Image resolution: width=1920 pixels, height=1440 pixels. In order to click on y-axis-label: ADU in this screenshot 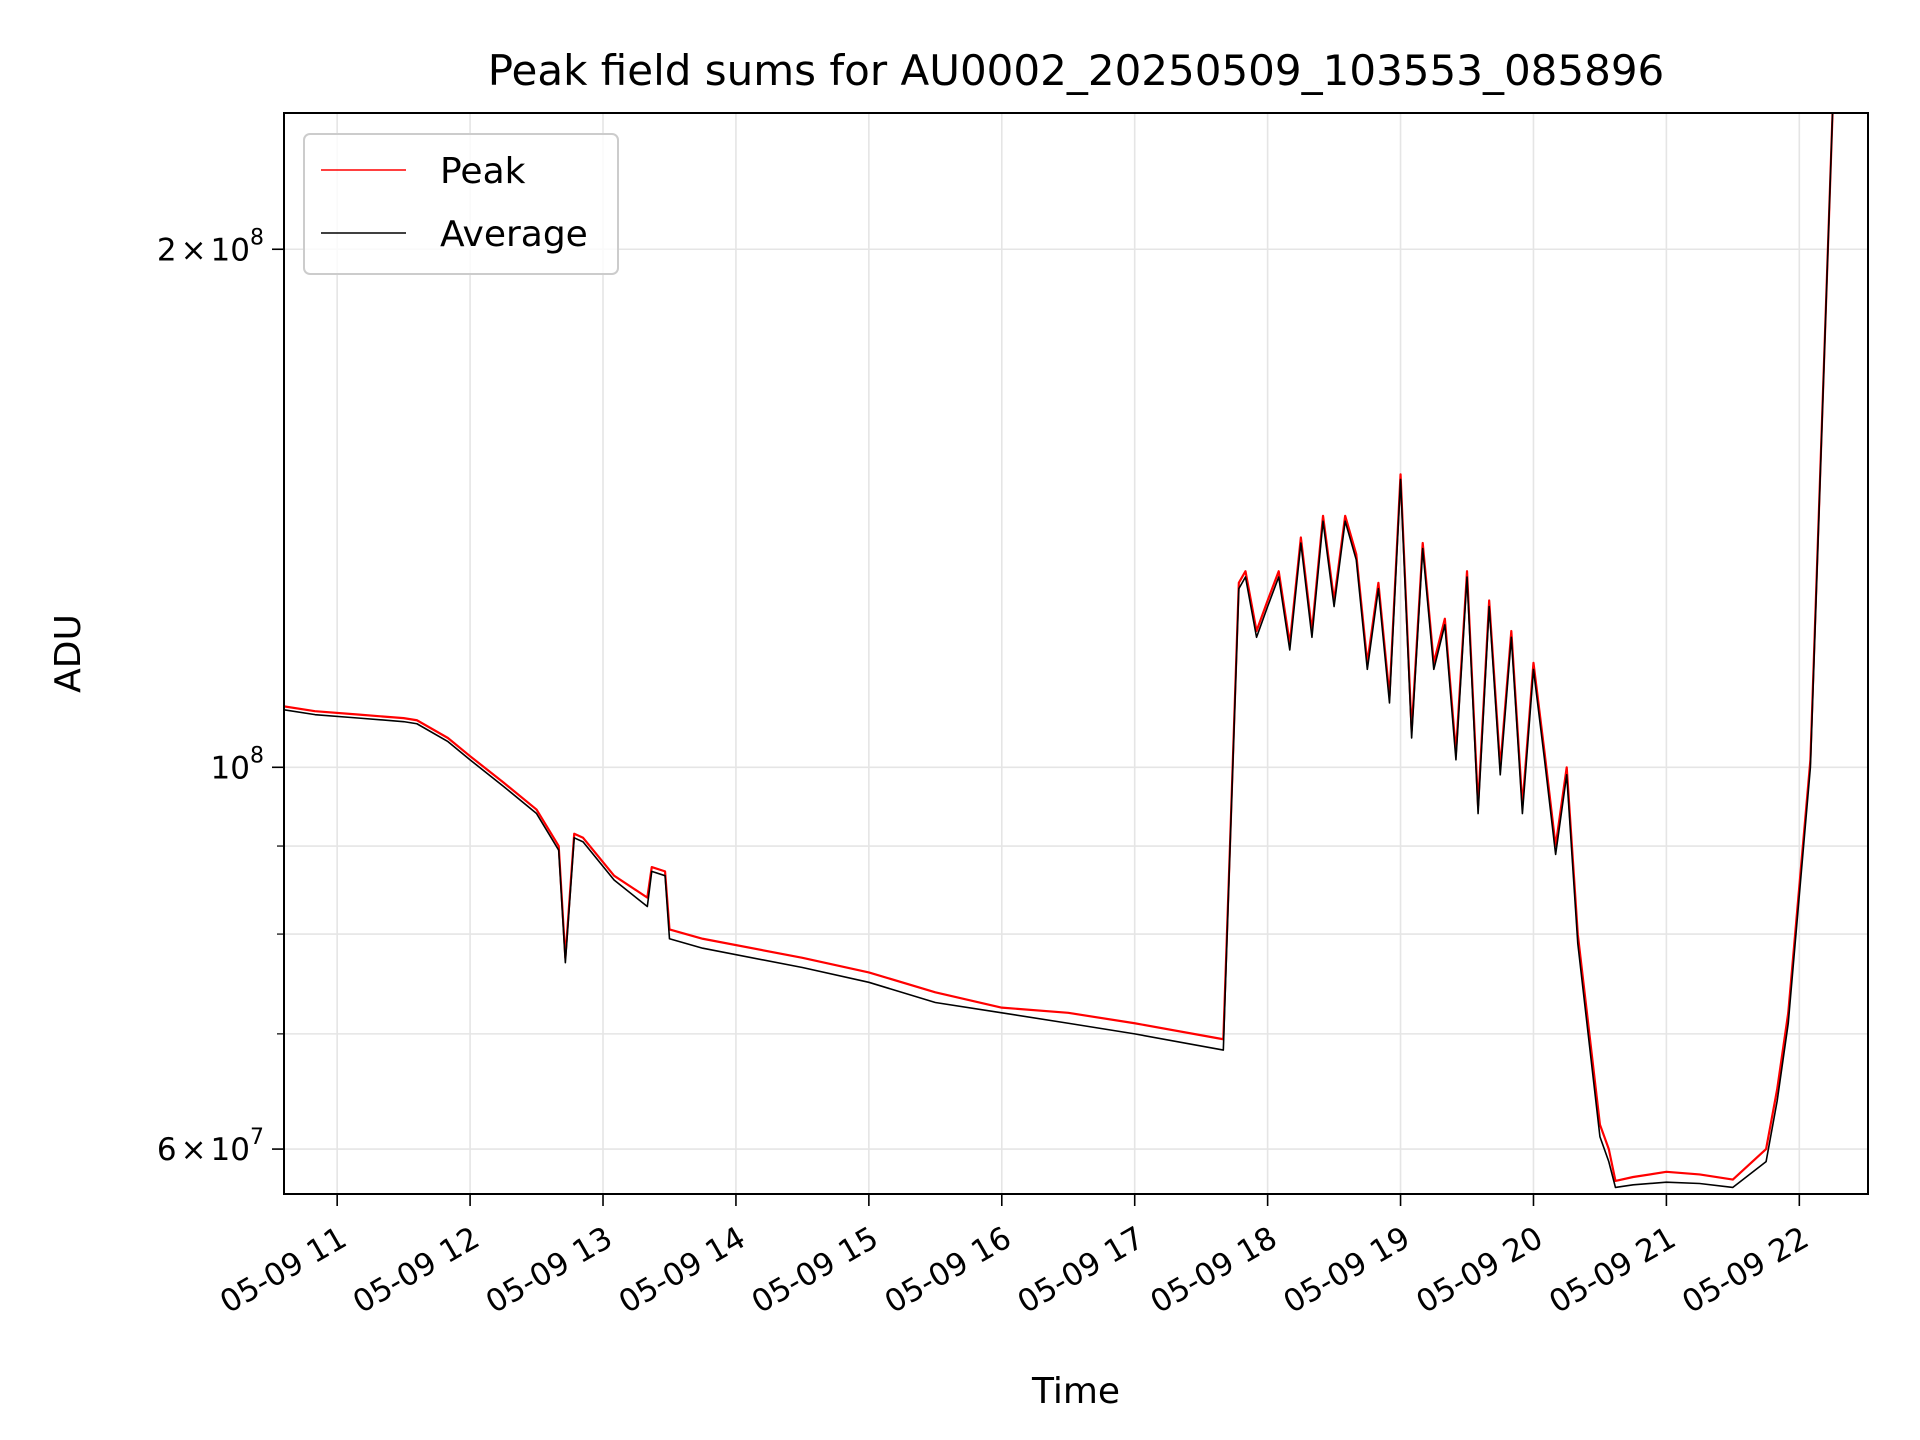, I will do `click(68, 653)`.